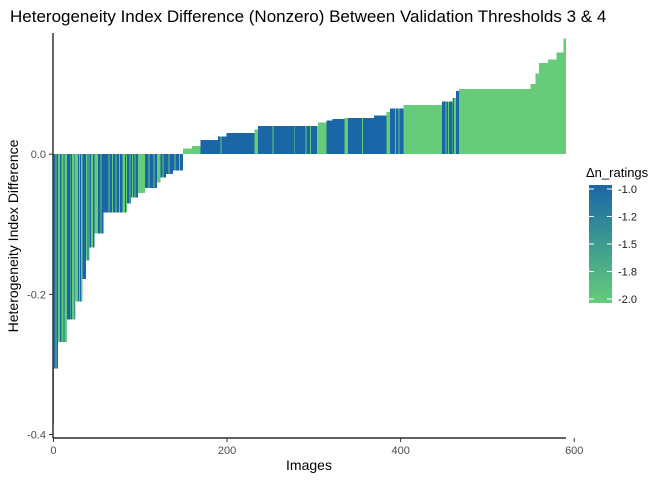 This screenshot has height=480, width=672. I want to click on legend-tick-label: -1.2, so click(627, 218).